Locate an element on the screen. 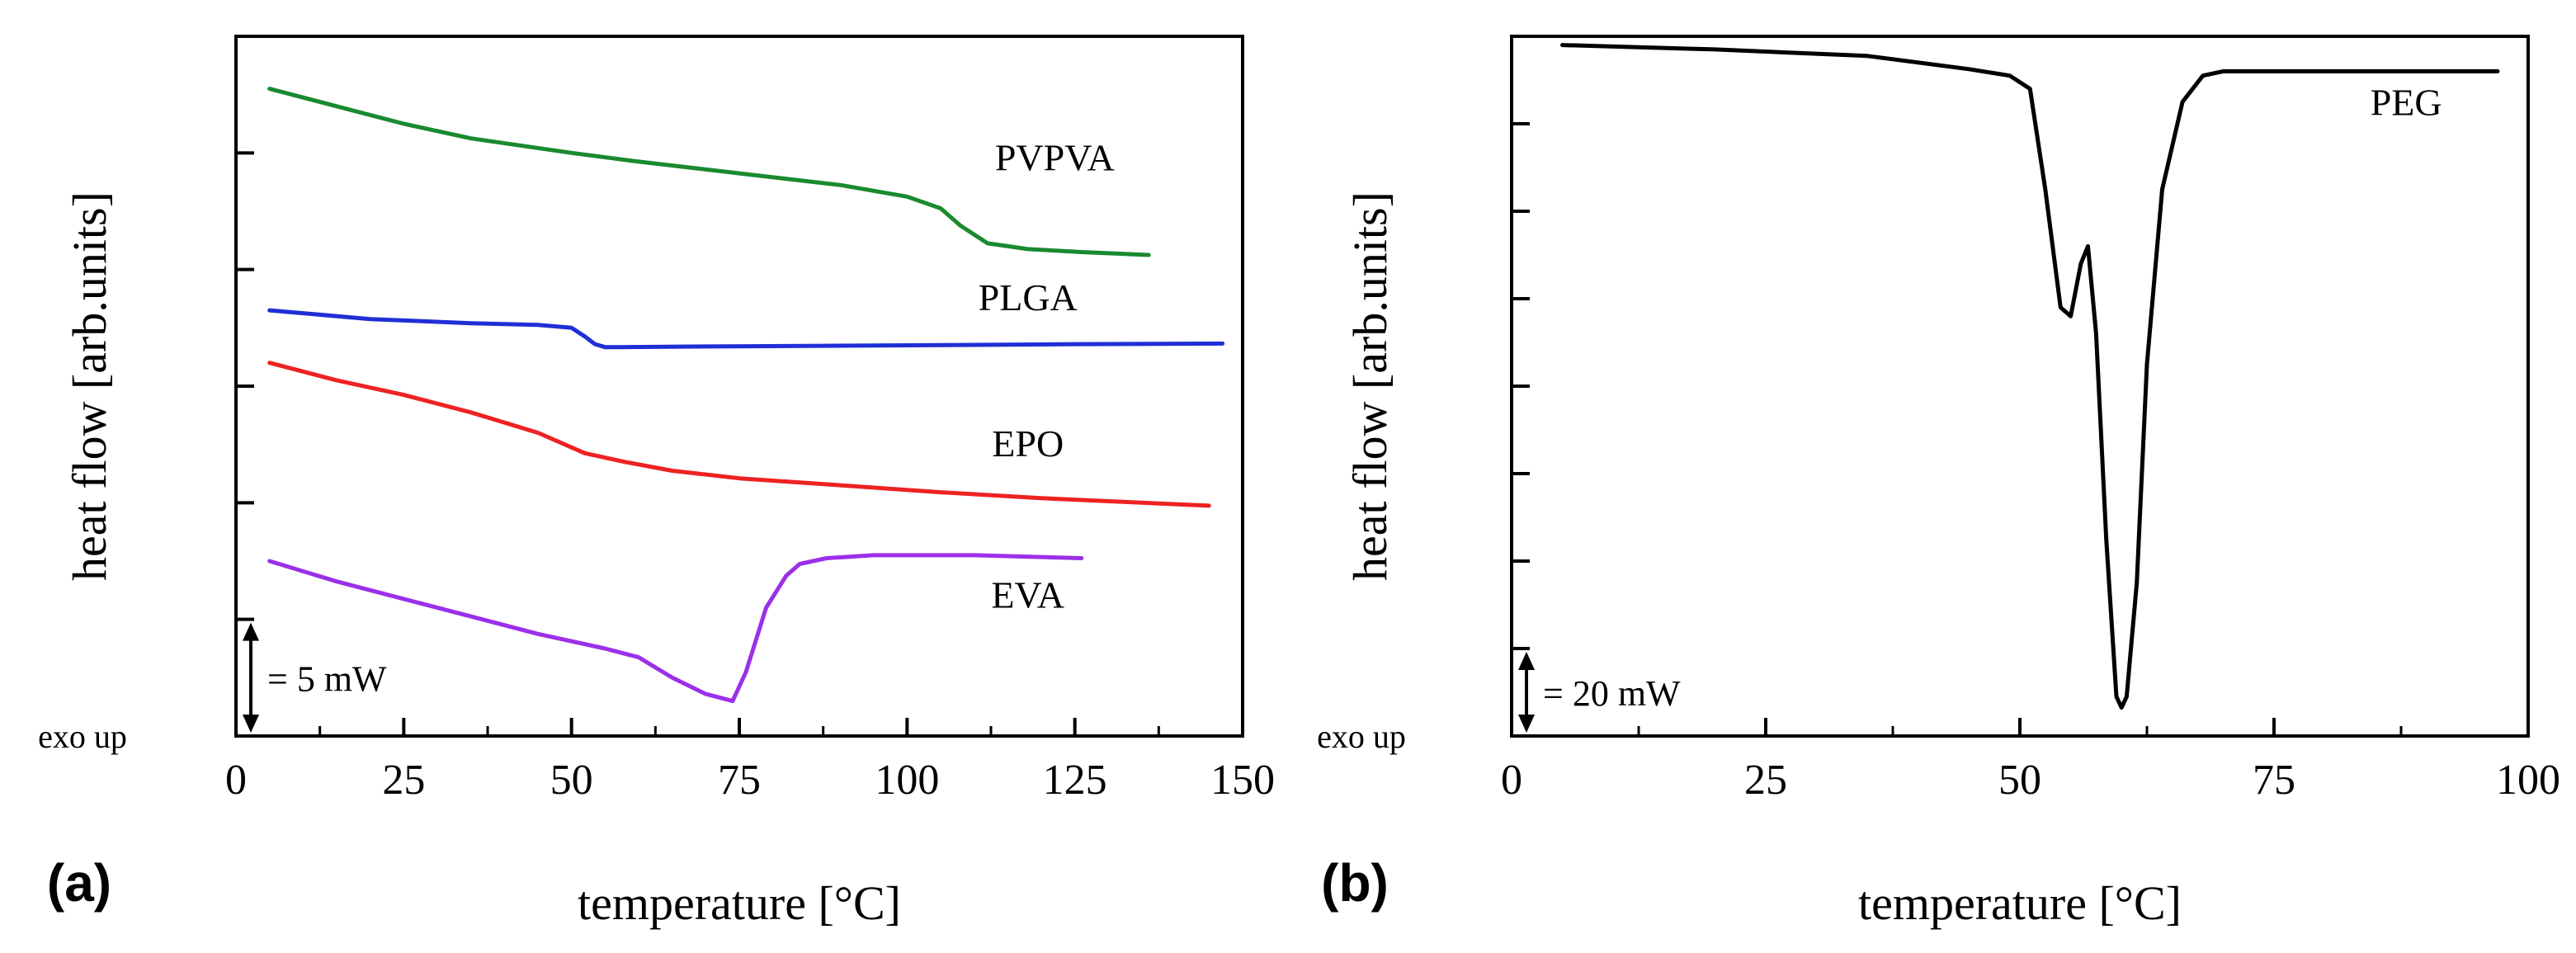 This screenshot has height=953, width=2576. series-label-peg: PEG is located at coordinates (2406, 102).